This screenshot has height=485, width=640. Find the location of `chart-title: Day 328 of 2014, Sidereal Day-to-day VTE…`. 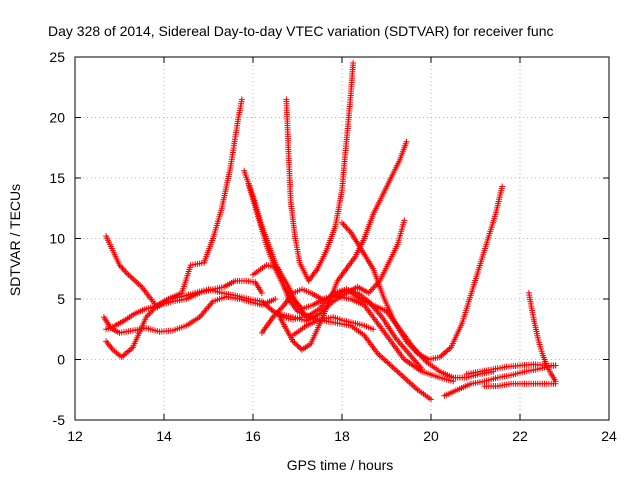

chart-title: Day 328 of 2014, Sidereal Day-to-day VTE… is located at coordinates (301, 31).